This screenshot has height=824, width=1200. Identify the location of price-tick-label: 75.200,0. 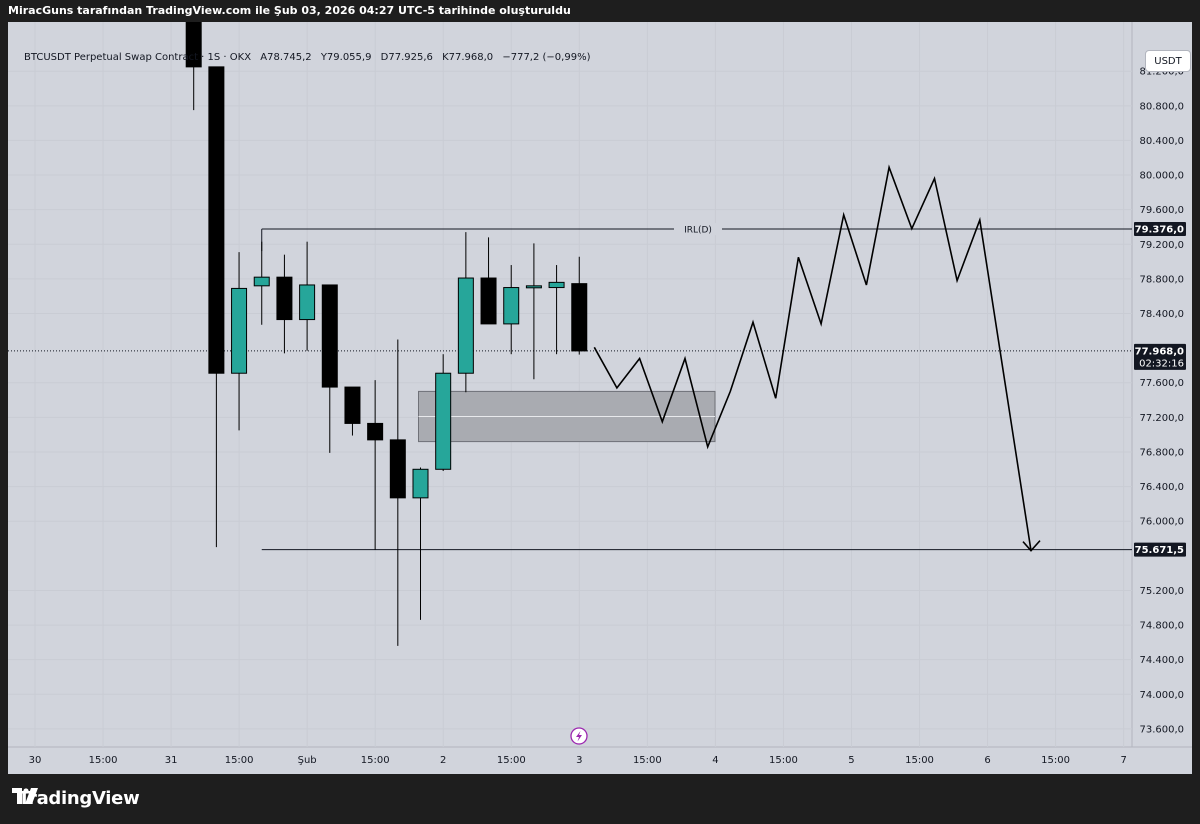
(1161, 591).